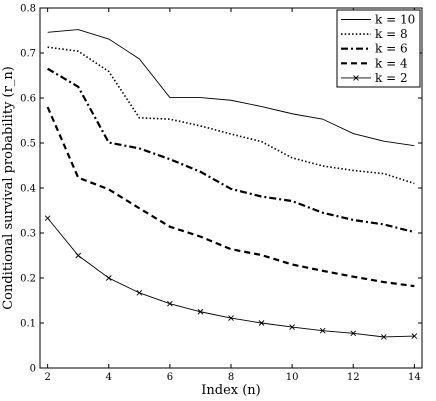  I want to click on y-tick-label: 0.2, so click(28, 279).